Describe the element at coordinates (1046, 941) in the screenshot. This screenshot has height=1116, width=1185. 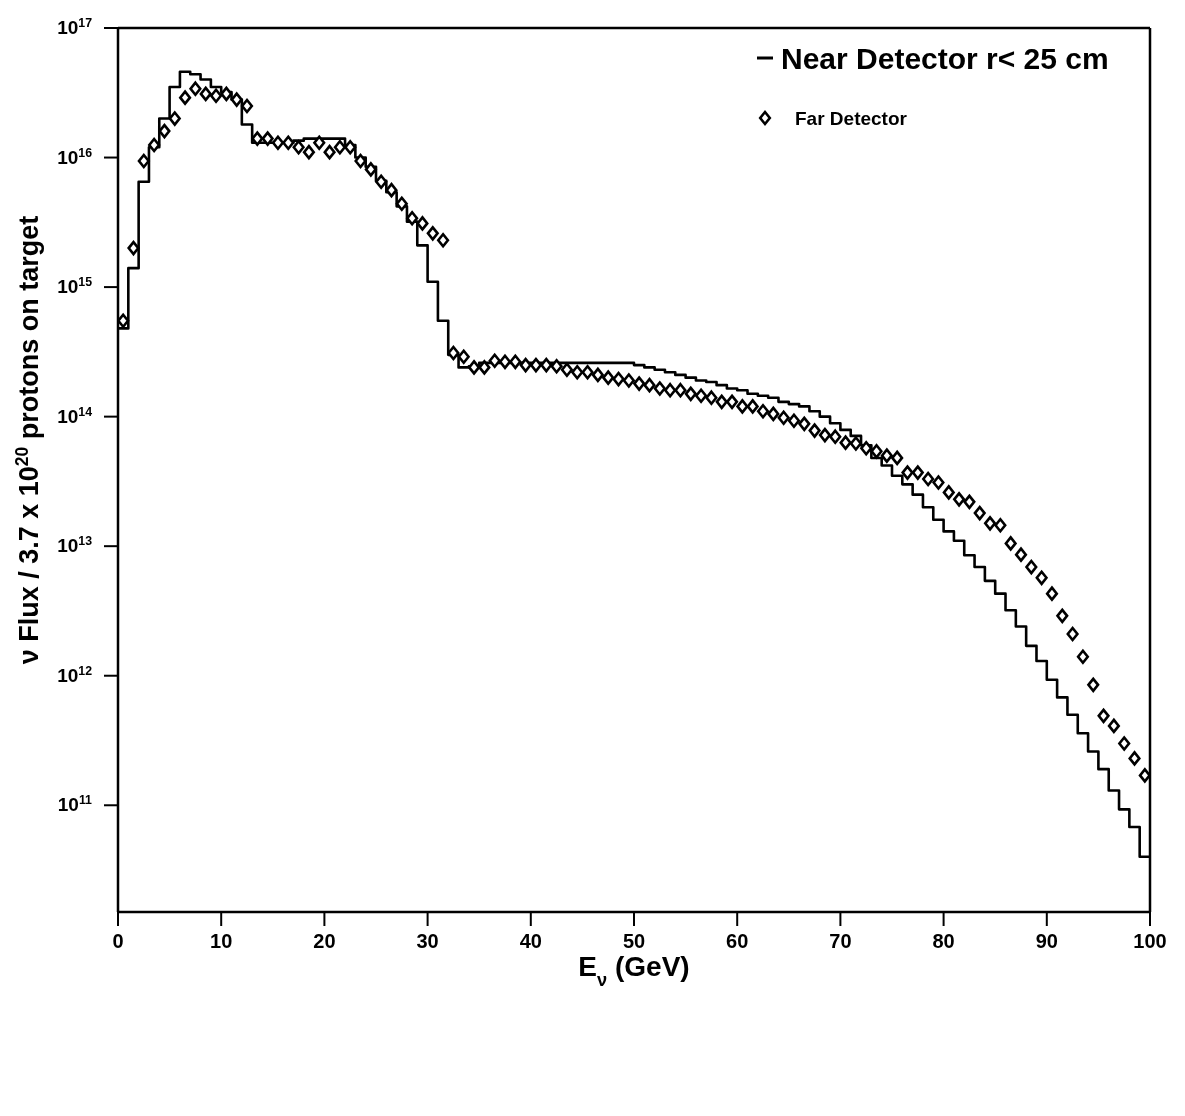
I see `x-tick-label: 90` at that location.